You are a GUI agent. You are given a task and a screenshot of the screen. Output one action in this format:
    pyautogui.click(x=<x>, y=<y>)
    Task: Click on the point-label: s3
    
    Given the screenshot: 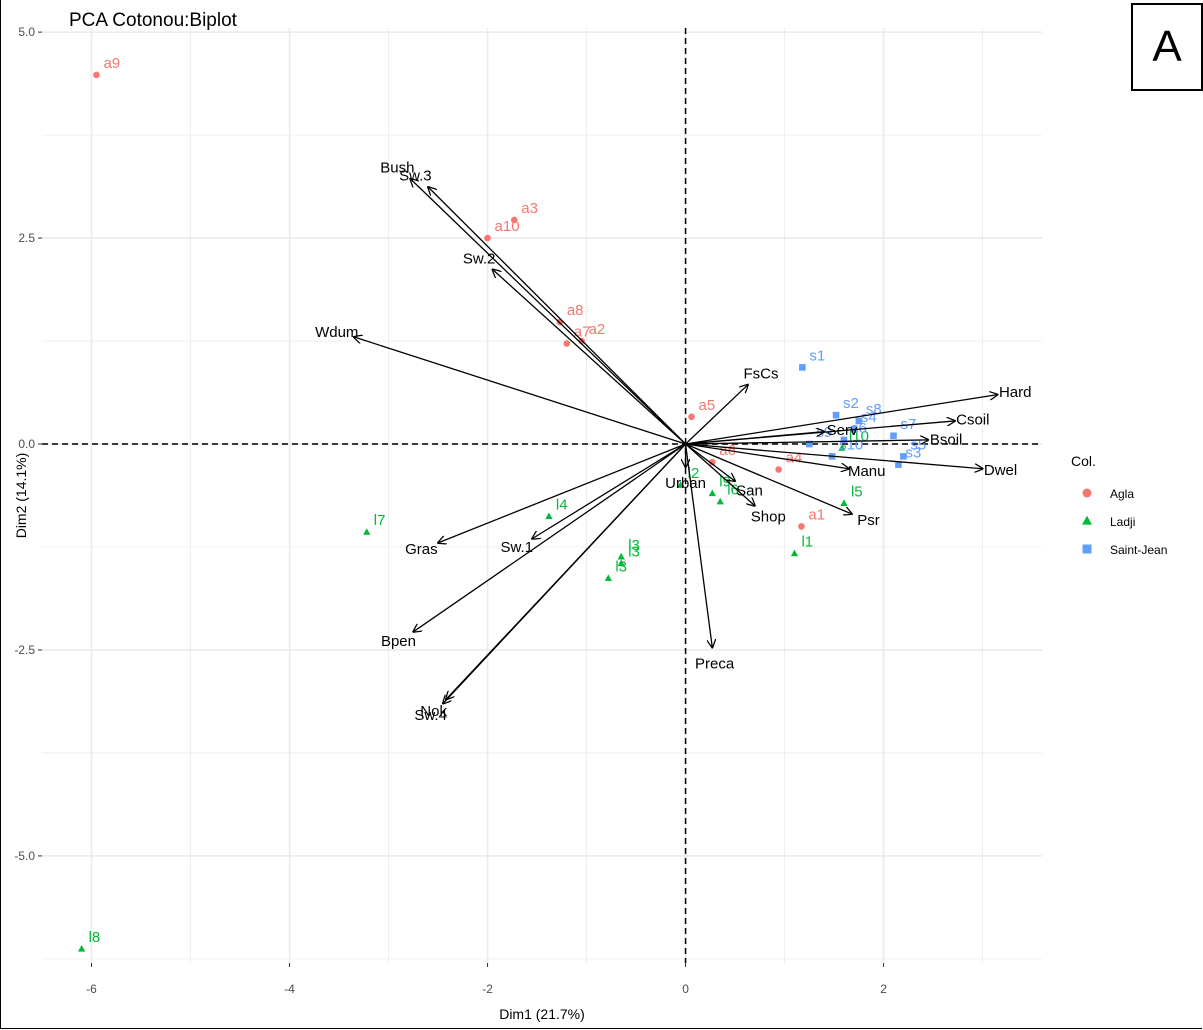 What is the action you would take?
    pyautogui.click(x=913, y=453)
    